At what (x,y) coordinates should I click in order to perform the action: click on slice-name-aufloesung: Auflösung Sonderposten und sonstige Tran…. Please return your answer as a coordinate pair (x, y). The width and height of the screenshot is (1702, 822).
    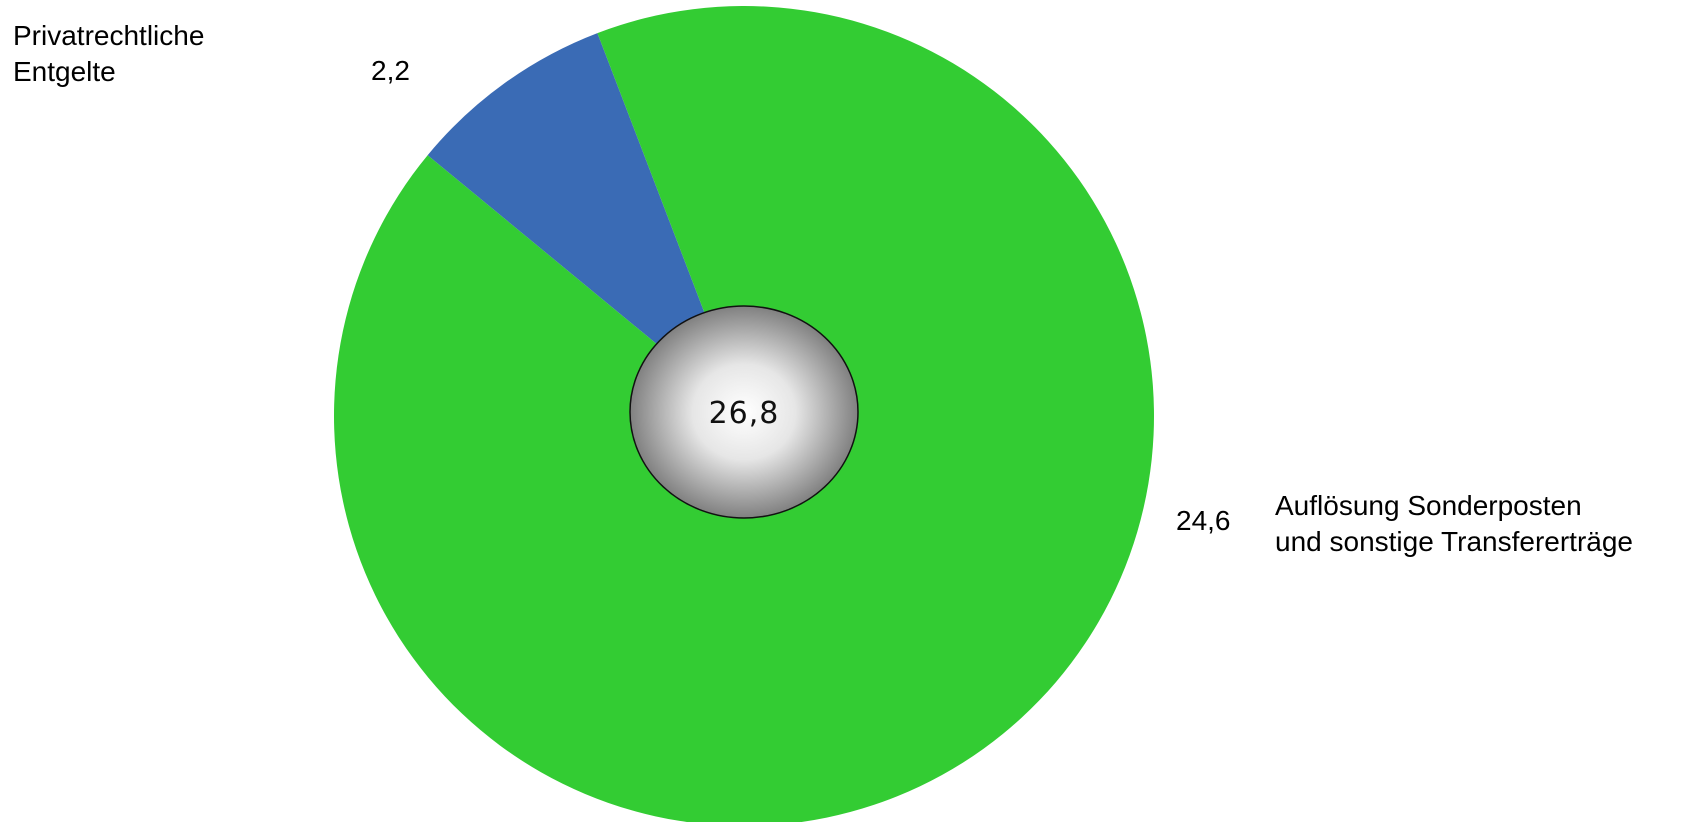
    Looking at the image, I should click on (1454, 523).